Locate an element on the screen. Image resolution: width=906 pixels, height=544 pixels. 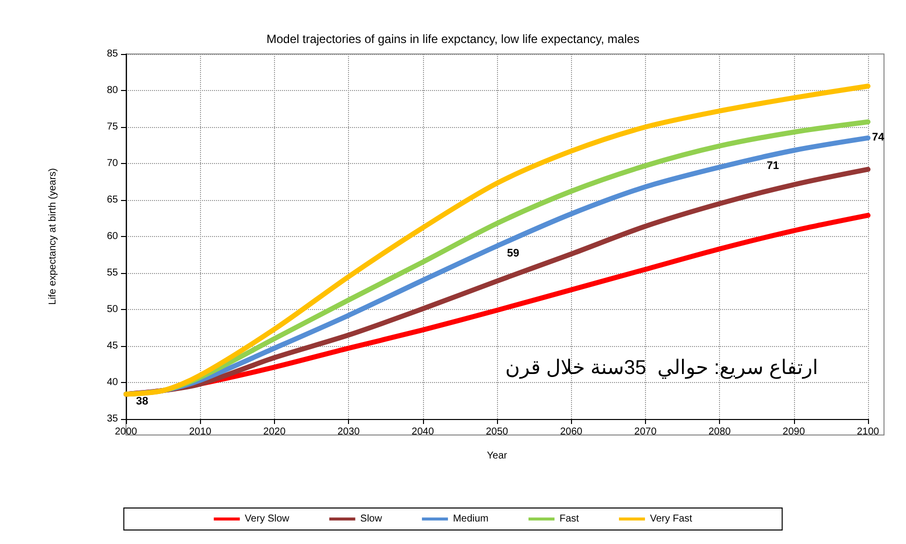
annotation: ارتفاع سريع: حوالي 35سنة خلال قرن is located at coordinates (661, 368).